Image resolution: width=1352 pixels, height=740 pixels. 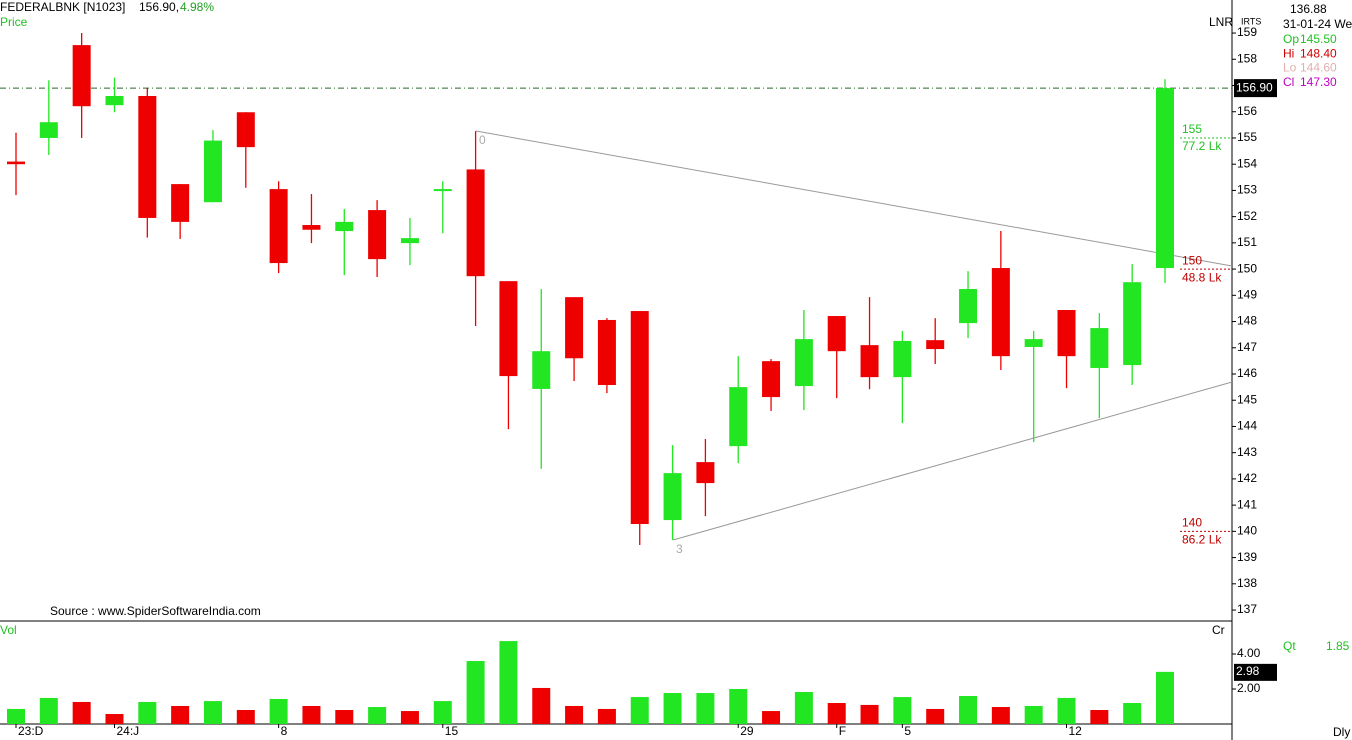 I want to click on qt-value: 1.85, so click(x=1338, y=646).